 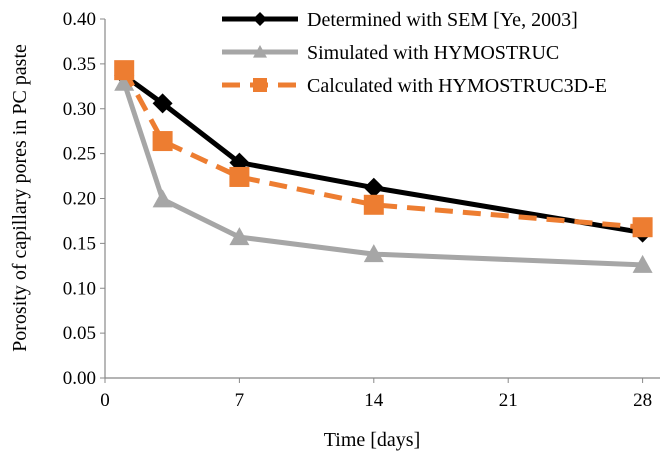 I want to click on y-tick-label: 0.05, so click(x=79, y=333).